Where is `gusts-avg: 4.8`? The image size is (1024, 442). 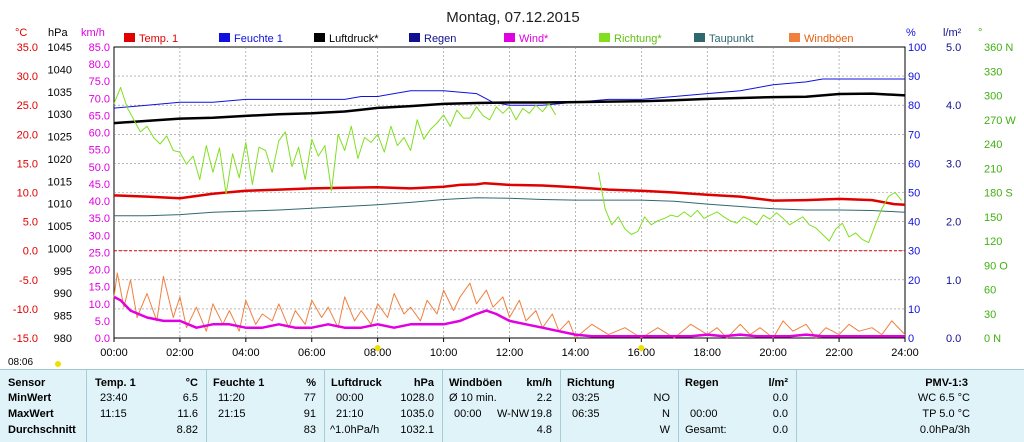 gusts-avg: 4.8 is located at coordinates (544, 430).